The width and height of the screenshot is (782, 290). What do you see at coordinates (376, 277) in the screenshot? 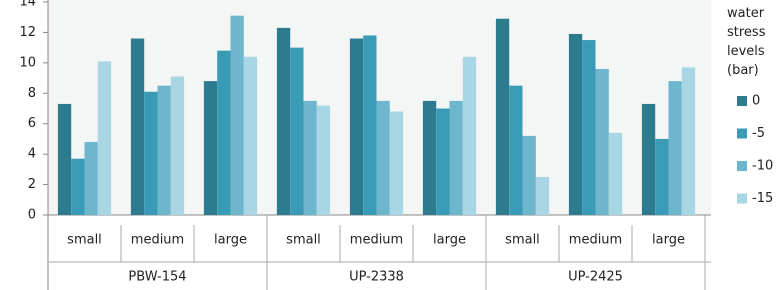
I see `group-label: UP-2338` at bounding box center [376, 277].